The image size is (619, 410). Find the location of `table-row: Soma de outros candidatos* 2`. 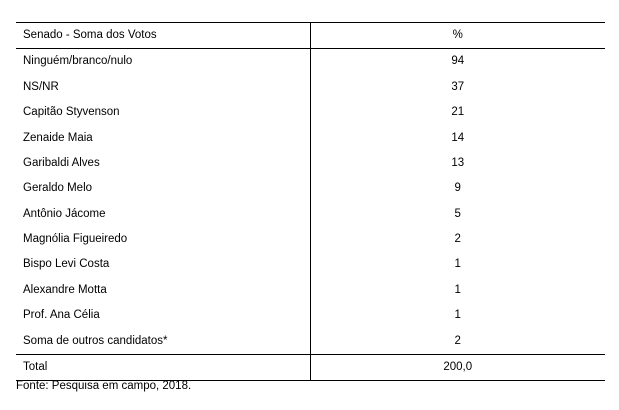

table-row: Soma de outros candidatos* 2 is located at coordinates (310, 341).